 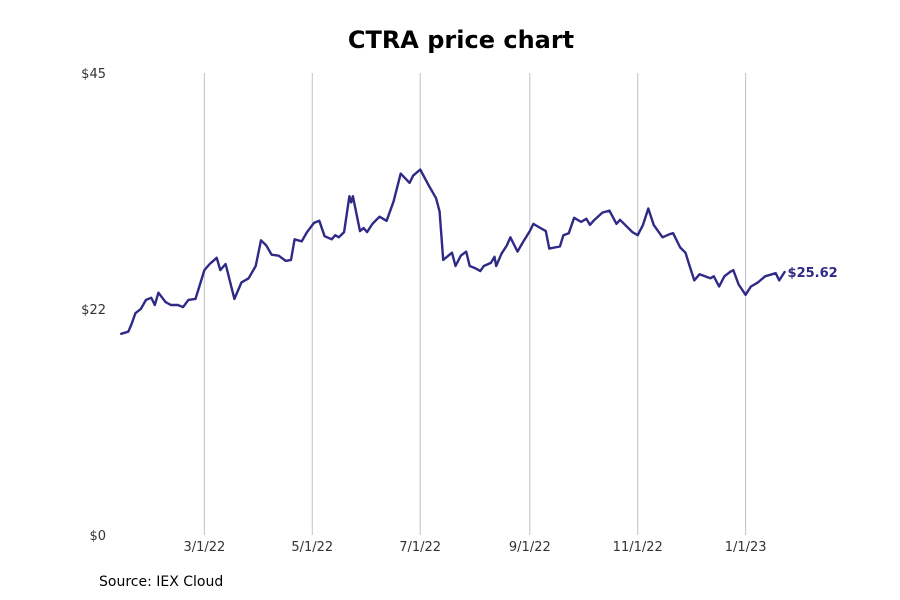 What do you see at coordinates (93, 74) in the screenshot?
I see `y-tick-label: $45` at bounding box center [93, 74].